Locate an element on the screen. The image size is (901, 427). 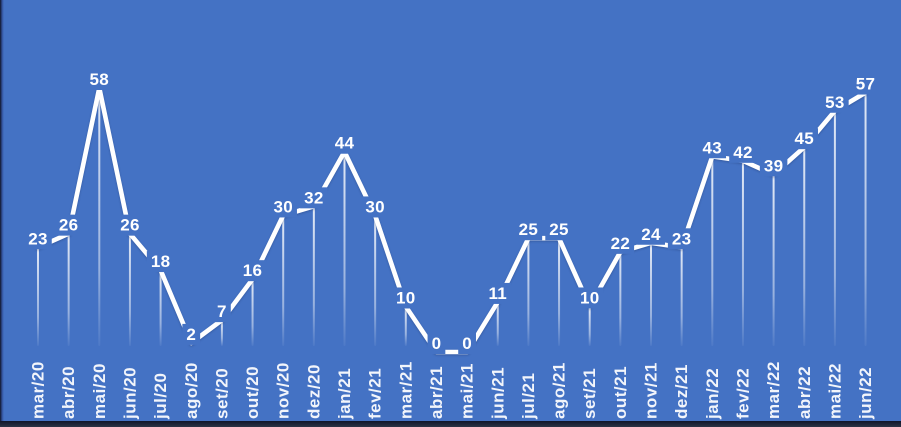
data-point-label: 43 is located at coordinates (713, 147).